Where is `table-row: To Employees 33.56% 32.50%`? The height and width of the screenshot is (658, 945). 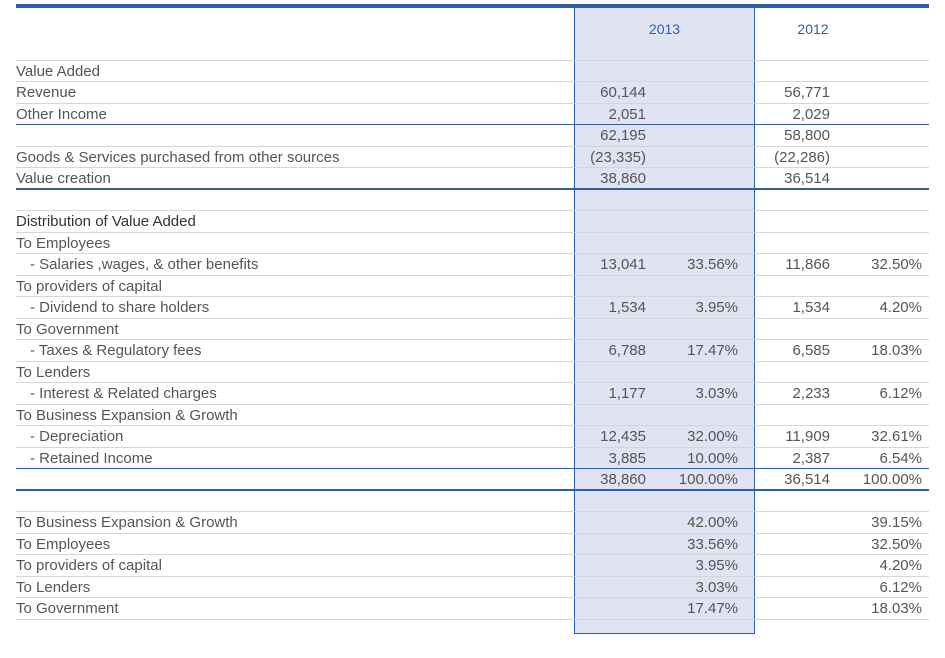
table-row: To Employees 33.56% 32.50% is located at coordinates (472, 544).